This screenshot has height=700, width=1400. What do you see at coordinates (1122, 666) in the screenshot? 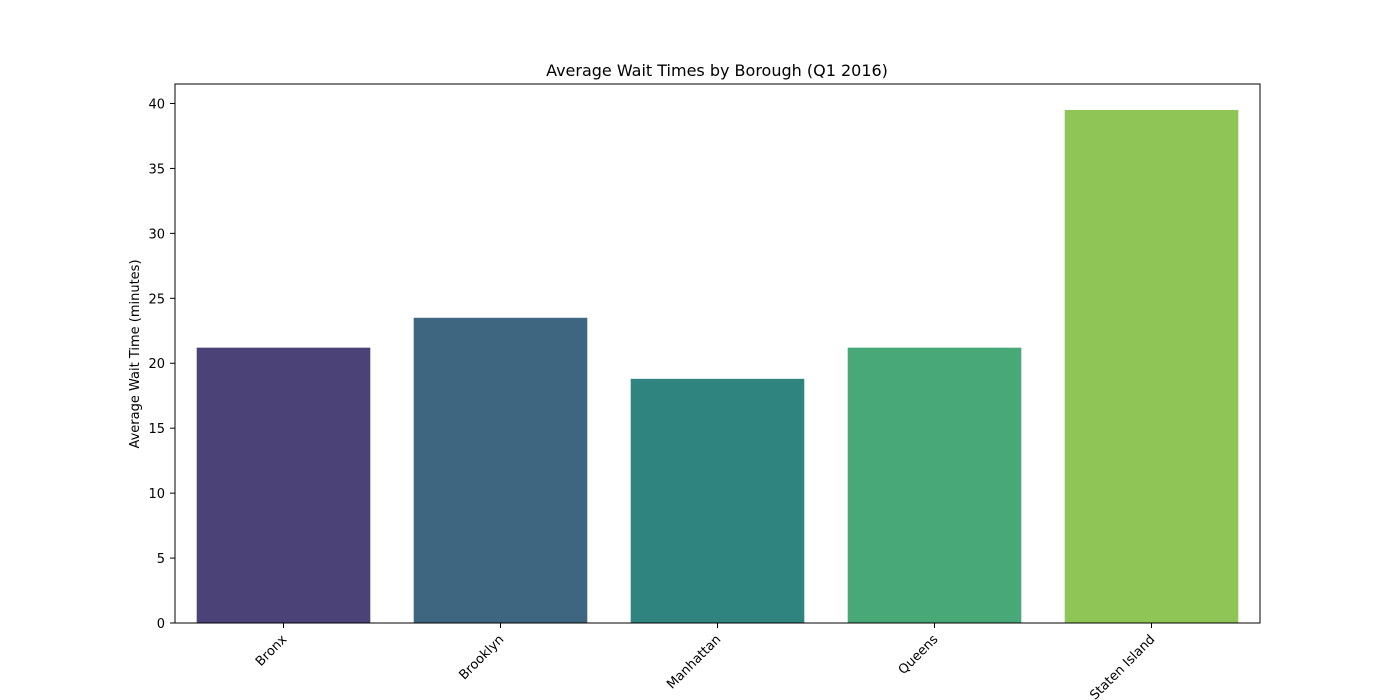
I see `x-tick-label: Staten Island` at bounding box center [1122, 666].